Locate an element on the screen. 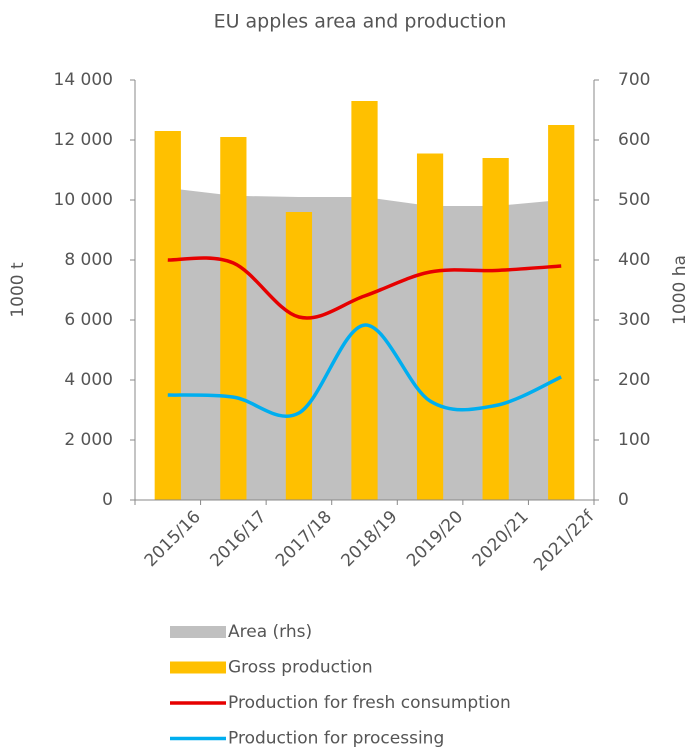 Image resolution: width=692 pixels, height=753 pixels. y2-tick-label: 600 is located at coordinates (634, 140).